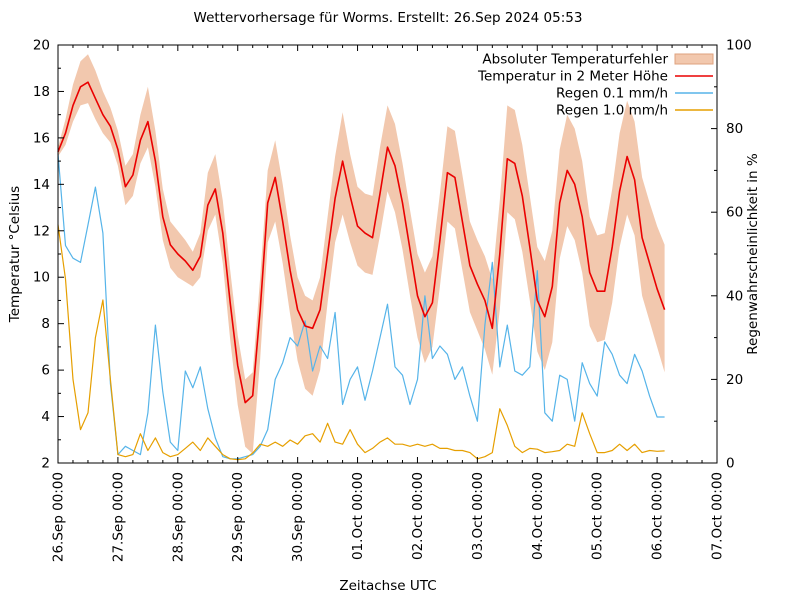 This screenshot has width=800, height=600. I want to click on y-axis-label-temperature: Temperatur °Celsius, so click(15, 254).